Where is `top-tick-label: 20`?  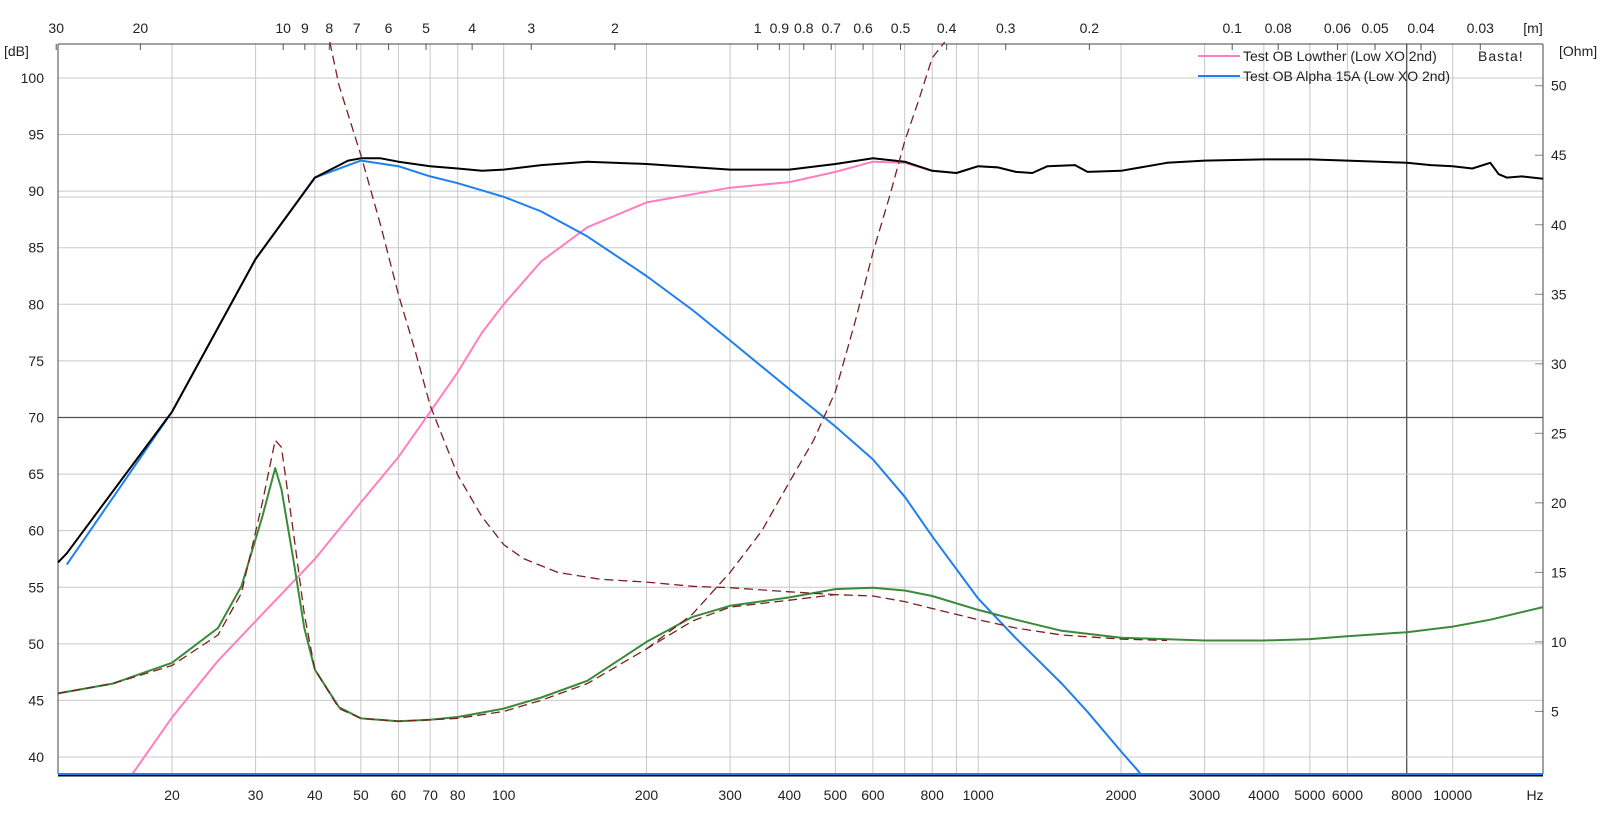
top-tick-label: 20 is located at coordinates (141, 28).